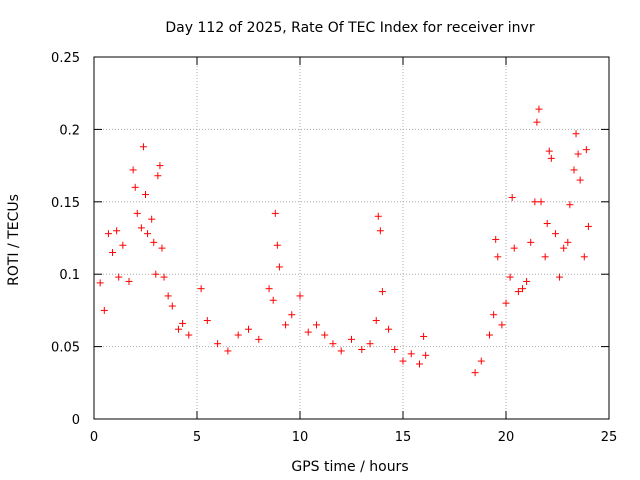  What do you see at coordinates (14, 240) in the screenshot?
I see `y-axis-label: ROTI / TECUs` at bounding box center [14, 240].